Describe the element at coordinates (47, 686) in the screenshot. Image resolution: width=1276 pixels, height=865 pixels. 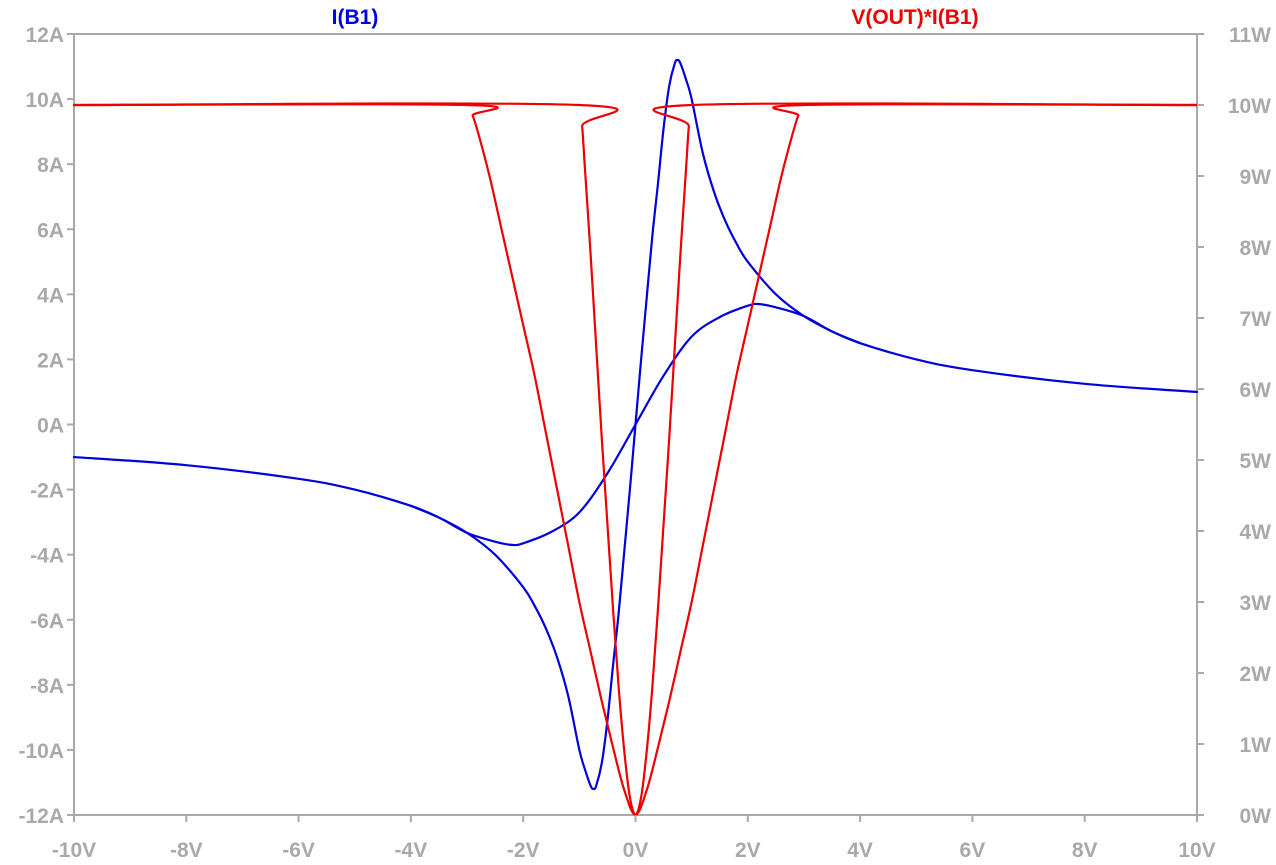
I see `y-left-tick-label: -8A` at that location.